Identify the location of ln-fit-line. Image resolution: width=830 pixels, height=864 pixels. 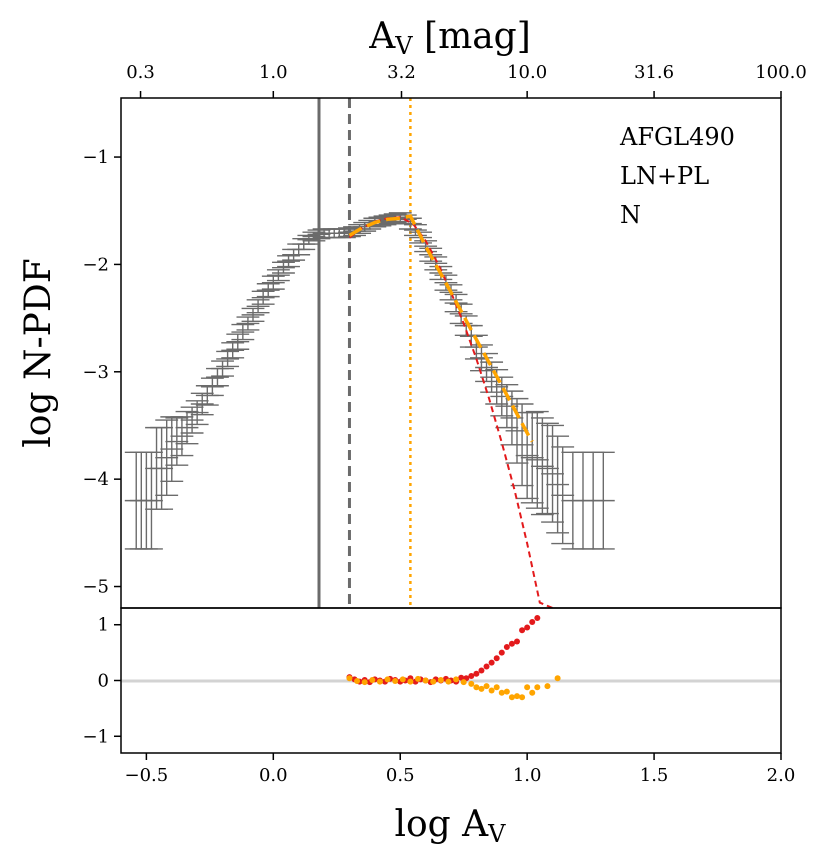
(450, 412).